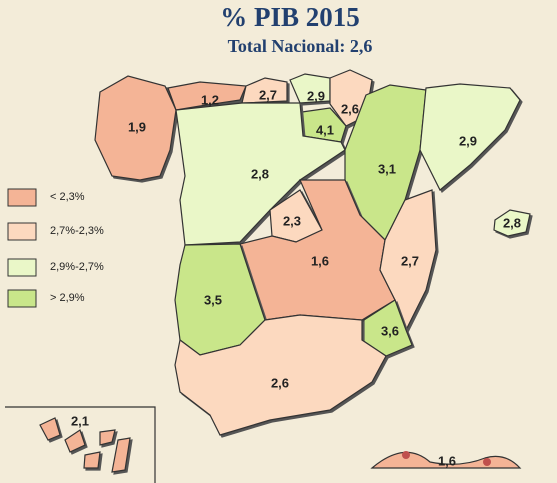 The image size is (557, 483). I want to click on region-label: 2,1, so click(80, 420).